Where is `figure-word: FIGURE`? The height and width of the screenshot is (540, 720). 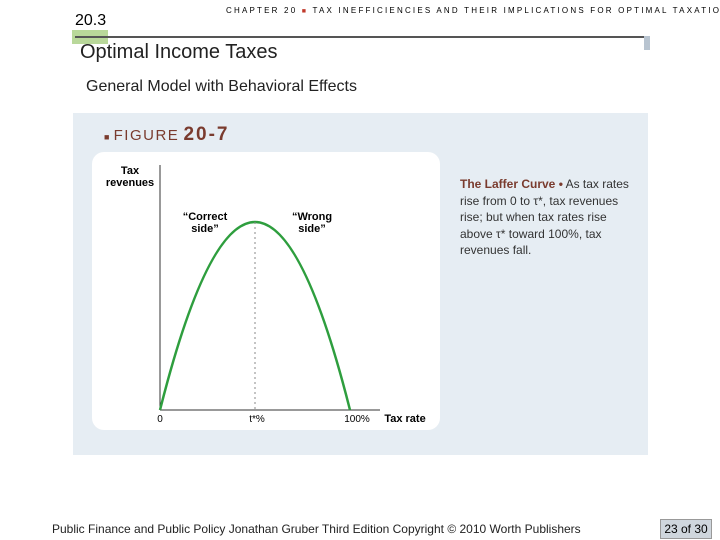
figure-word: FIGURE is located at coordinates (146, 135).